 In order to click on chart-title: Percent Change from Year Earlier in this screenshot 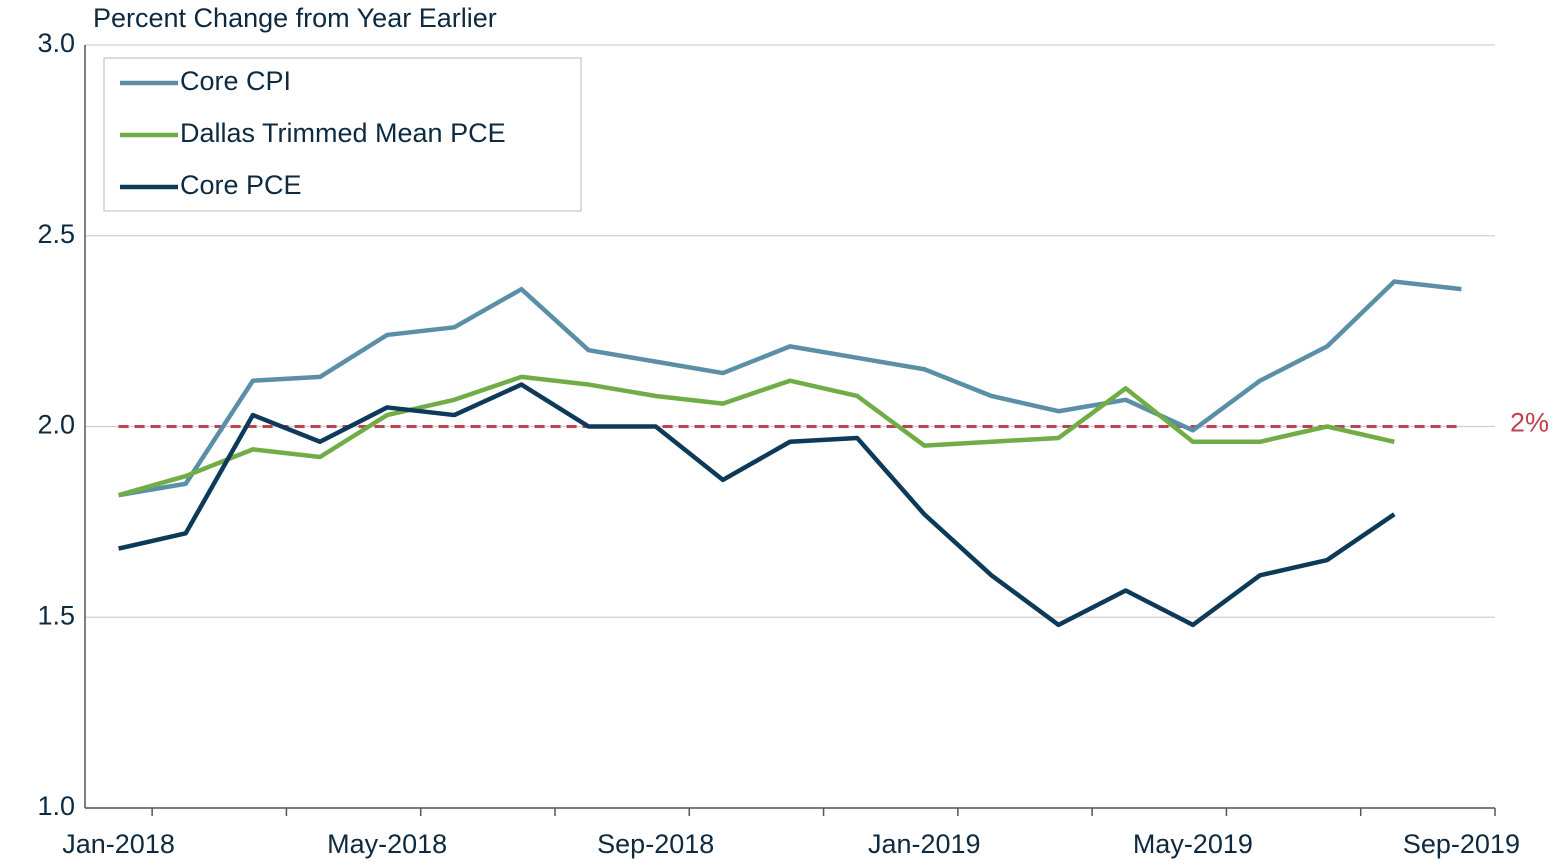, I will do `click(295, 18)`.